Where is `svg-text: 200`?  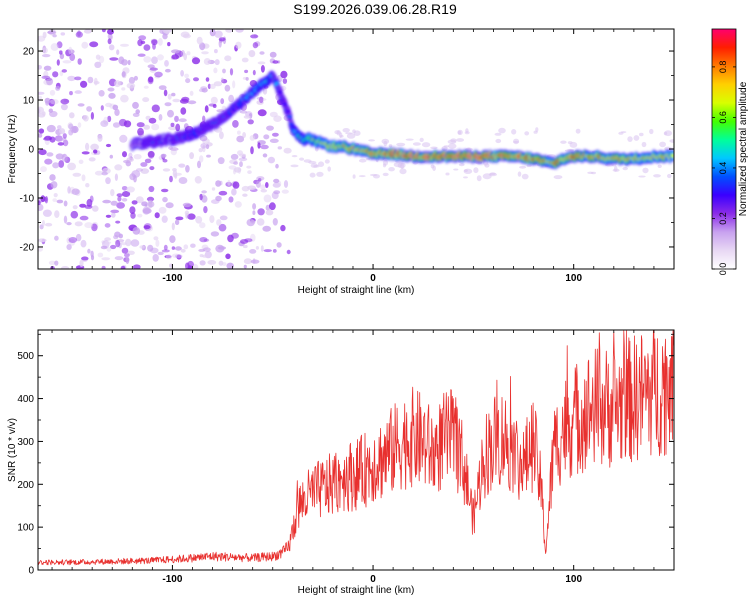
svg-text: 200 is located at coordinates (25, 485).